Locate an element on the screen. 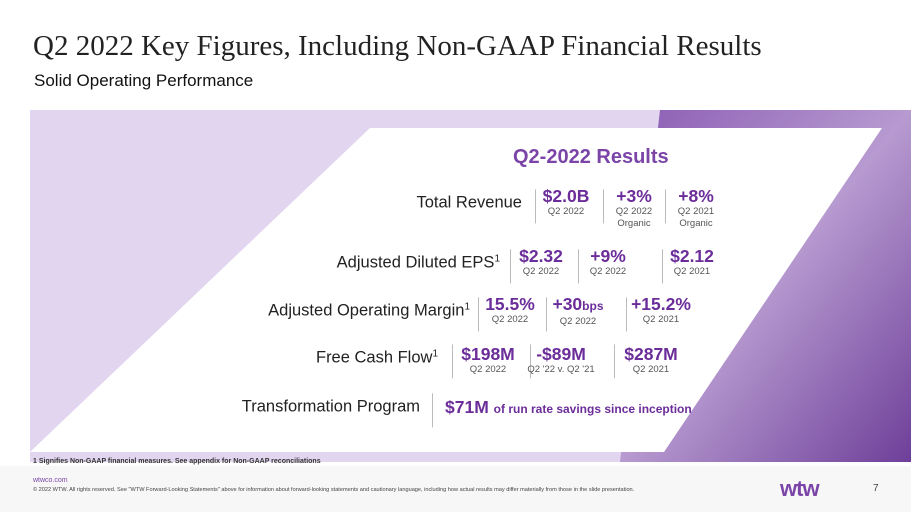  metric-value: 15.5% is located at coordinates (510, 304).